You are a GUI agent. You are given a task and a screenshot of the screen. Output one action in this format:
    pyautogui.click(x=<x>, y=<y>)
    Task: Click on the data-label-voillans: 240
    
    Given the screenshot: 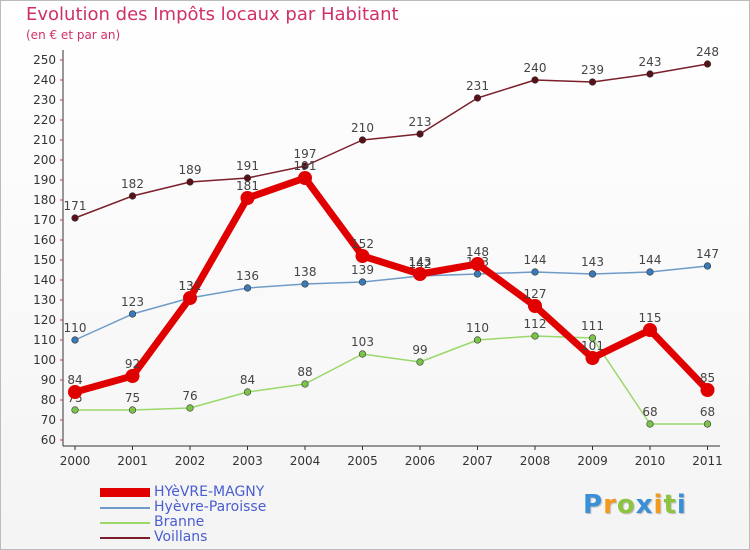 What is the action you would take?
    pyautogui.click(x=535, y=68)
    